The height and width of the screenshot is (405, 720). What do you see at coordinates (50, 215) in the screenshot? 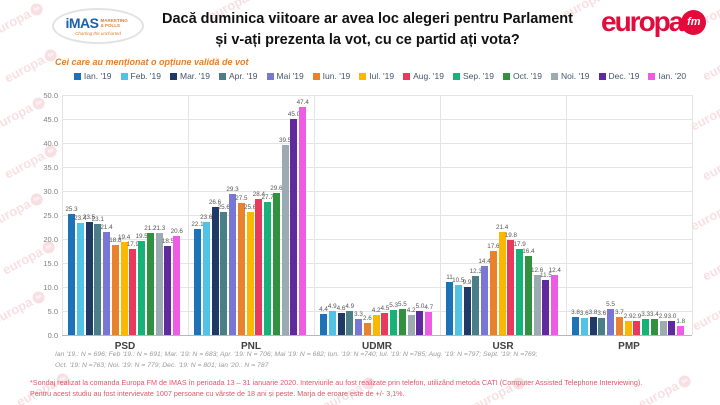
I see `y-axis-tick-label: 25.0` at bounding box center [50, 215].